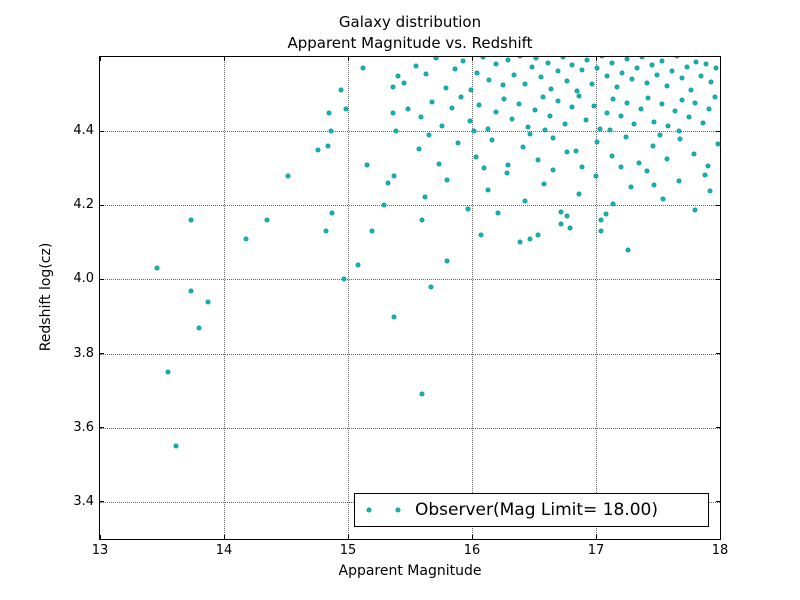 This screenshot has height=600, width=800. Describe the element at coordinates (224, 550) in the screenshot. I see `x-tick-label: 14` at that location.